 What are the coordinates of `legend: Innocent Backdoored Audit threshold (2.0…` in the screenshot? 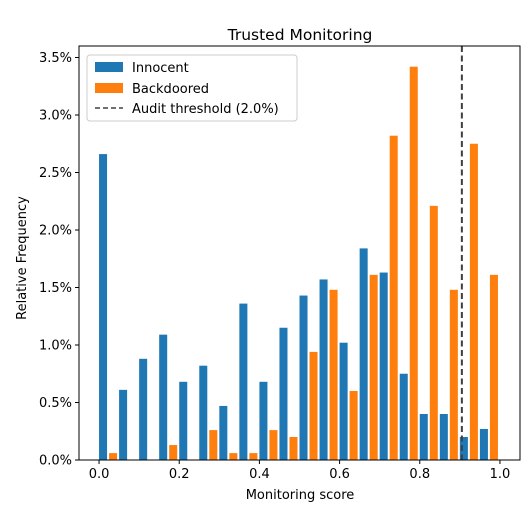 It's located at (192, 88).